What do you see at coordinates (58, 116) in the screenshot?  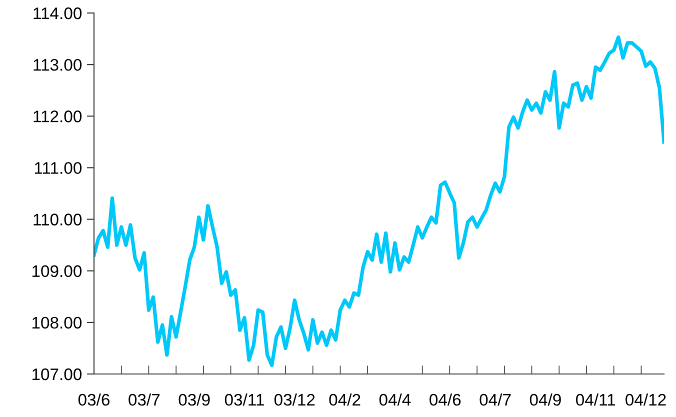 I see `y-tick-label: 112.00` at bounding box center [58, 116].